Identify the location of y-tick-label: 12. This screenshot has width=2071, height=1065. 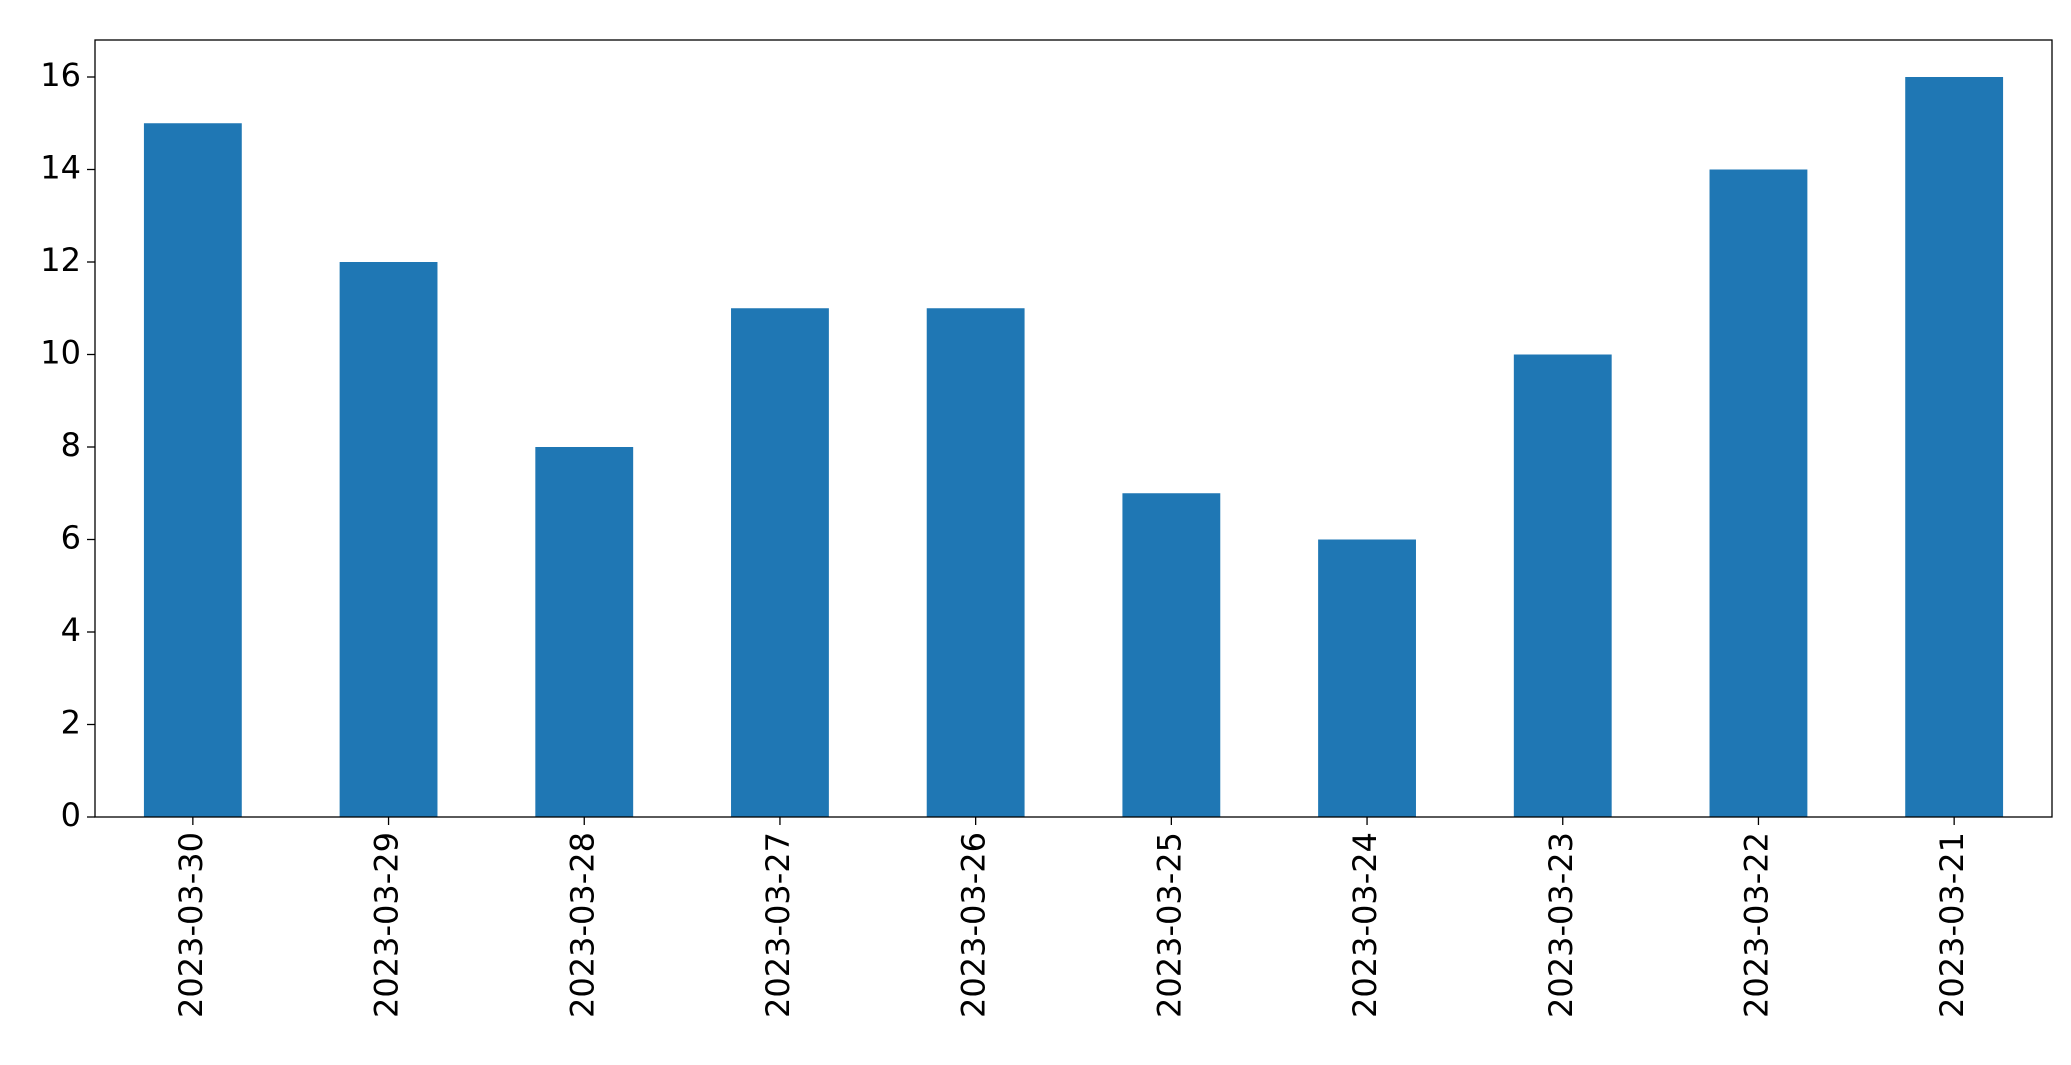
(60, 260).